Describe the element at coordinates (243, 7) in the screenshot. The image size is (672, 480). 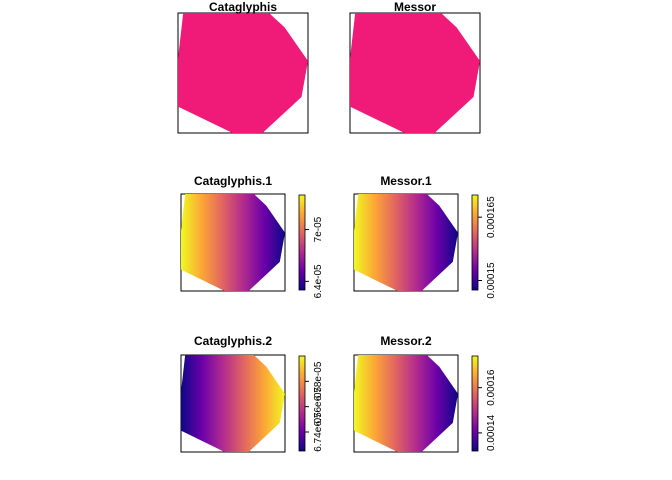
I see `panel-title: Cataglyphis` at that location.